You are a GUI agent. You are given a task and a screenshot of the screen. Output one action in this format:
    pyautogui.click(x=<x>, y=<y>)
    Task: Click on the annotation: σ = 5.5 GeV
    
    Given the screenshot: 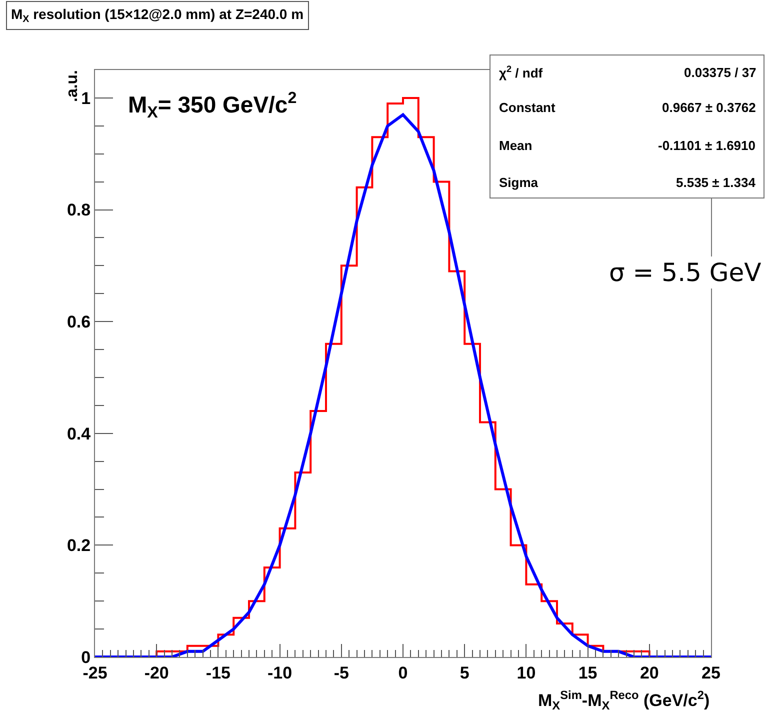 What is the action you would take?
    pyautogui.click(x=685, y=272)
    